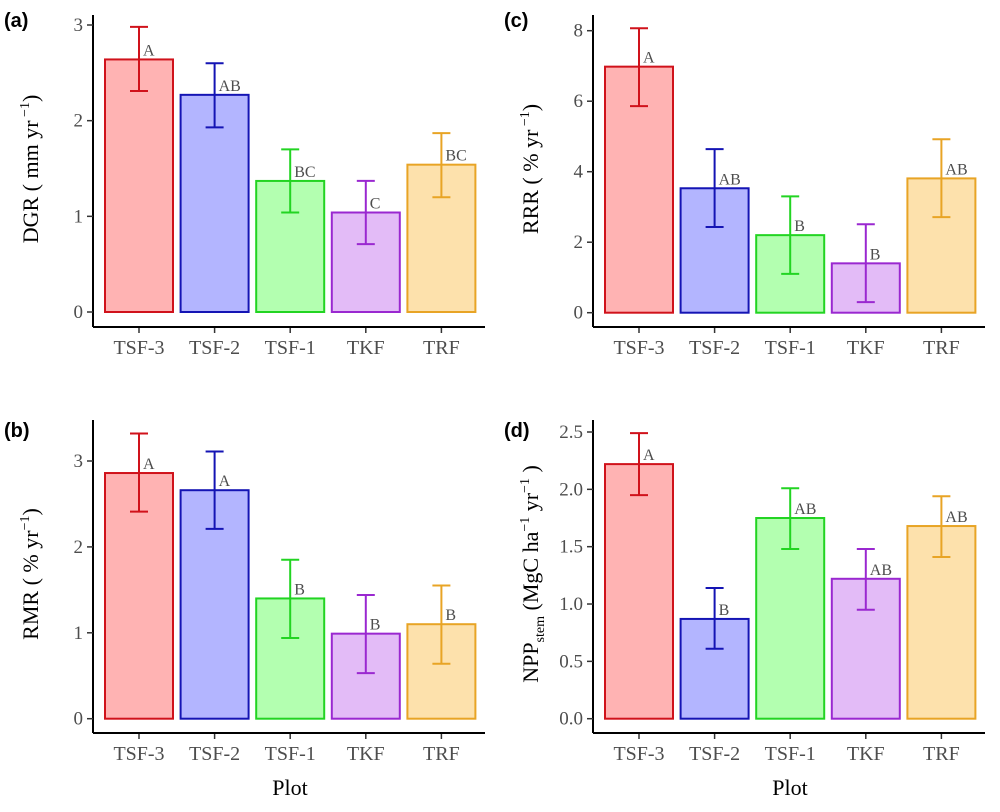  Describe the element at coordinates (579, 101) in the screenshot. I see `y-tick-label: 6` at that location.